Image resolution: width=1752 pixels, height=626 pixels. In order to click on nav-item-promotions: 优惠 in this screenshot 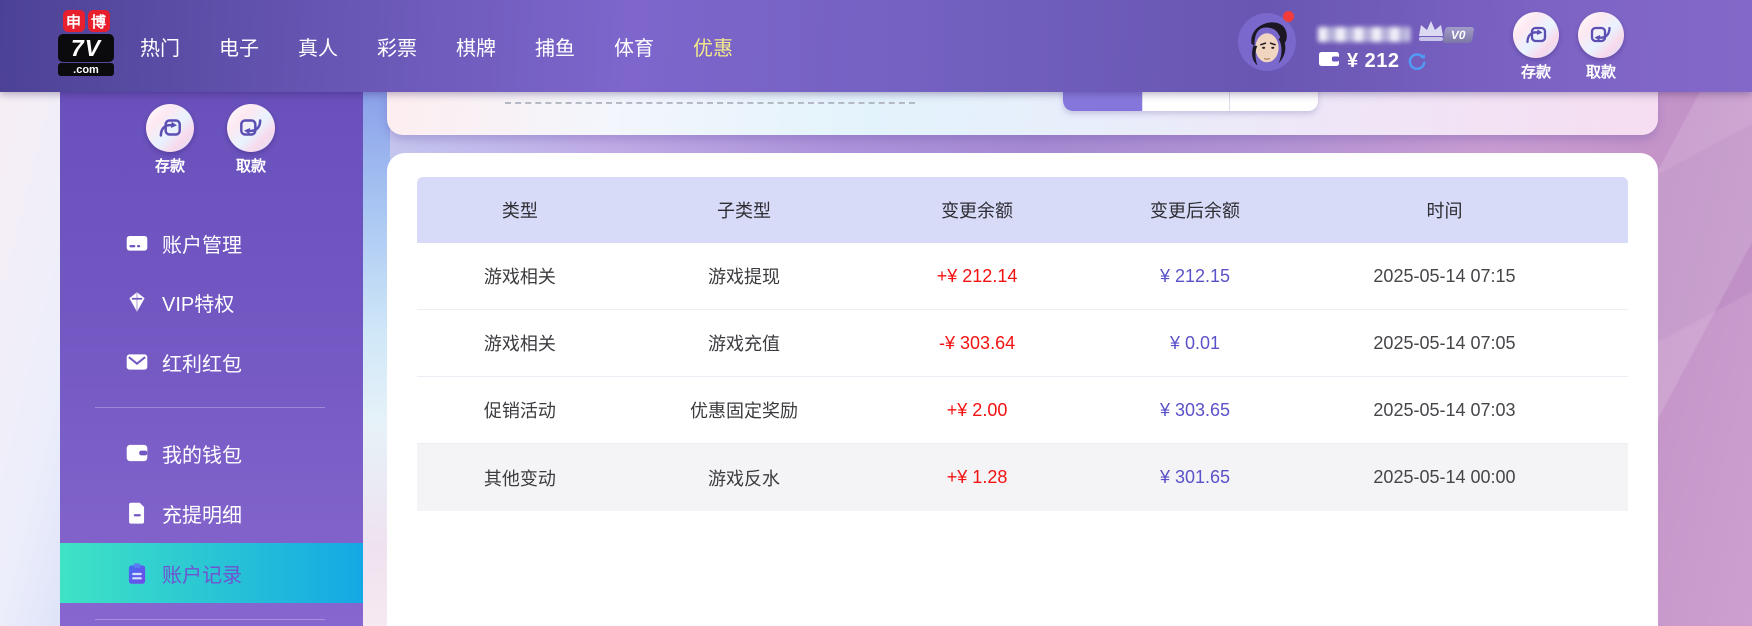, I will do `click(713, 48)`.